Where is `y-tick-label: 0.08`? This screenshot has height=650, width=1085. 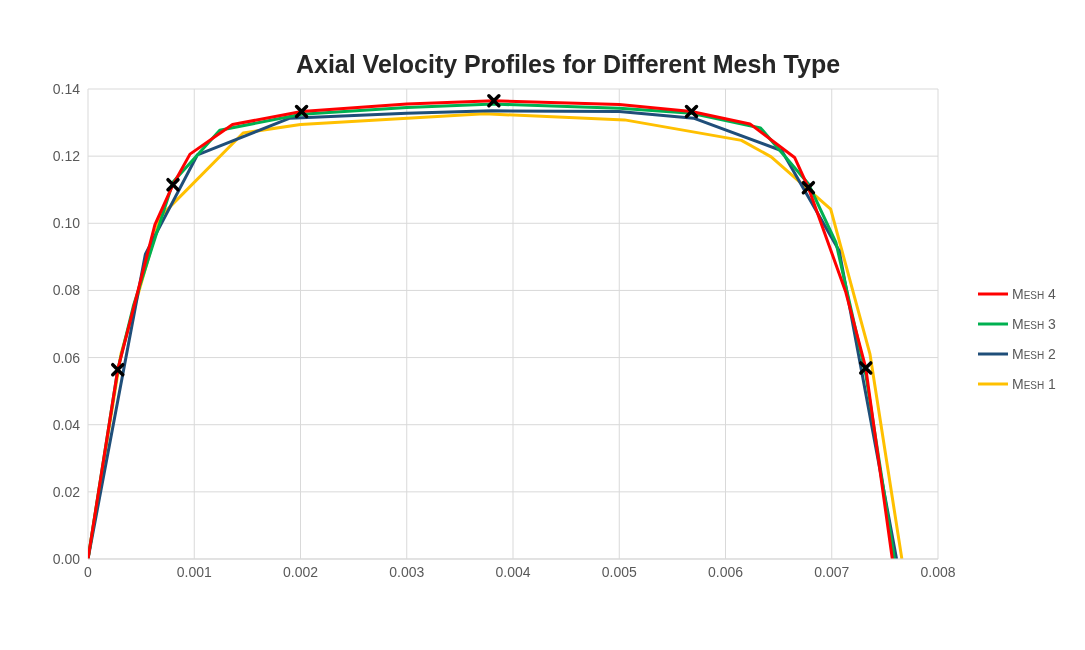
y-tick-label: 0.08 is located at coordinates (66, 290).